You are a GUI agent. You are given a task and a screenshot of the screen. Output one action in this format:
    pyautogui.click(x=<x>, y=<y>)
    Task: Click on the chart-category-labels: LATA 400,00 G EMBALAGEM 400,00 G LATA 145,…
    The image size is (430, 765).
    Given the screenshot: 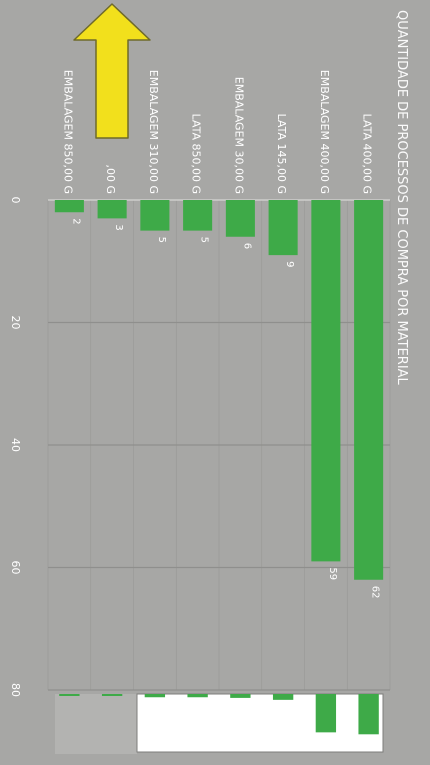 What is the action you would take?
    pyautogui.click(x=217, y=132)
    